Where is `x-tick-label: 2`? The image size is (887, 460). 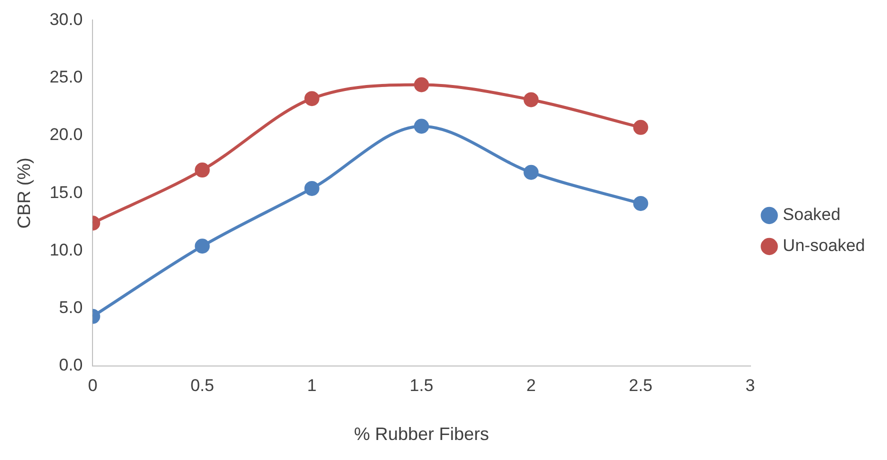 x-tick-label: 2 is located at coordinates (531, 385).